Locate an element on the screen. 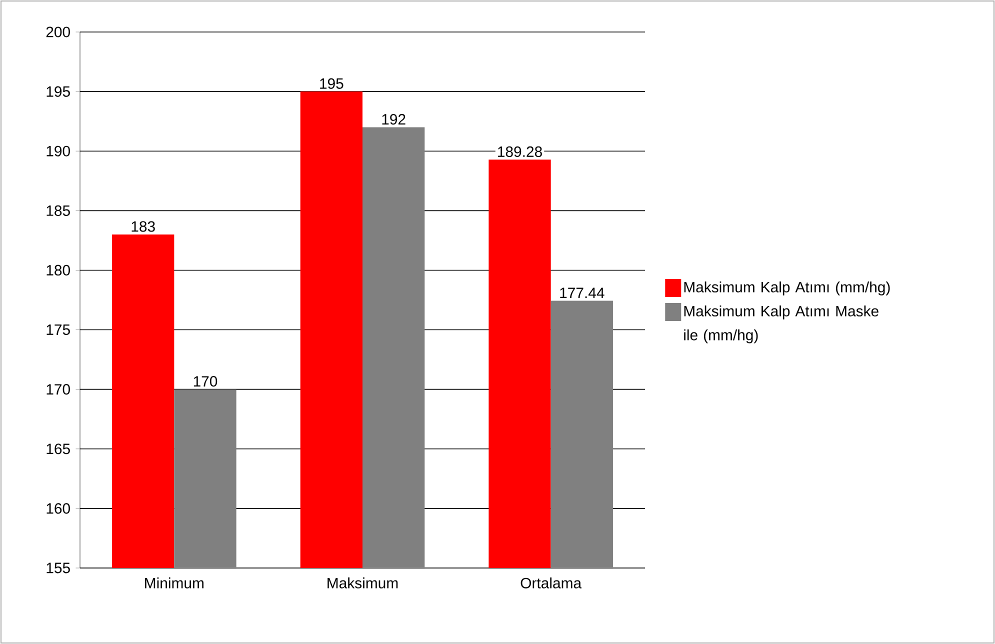 The height and width of the screenshot is (644, 995). y-tick-label: 190 is located at coordinates (58, 151).